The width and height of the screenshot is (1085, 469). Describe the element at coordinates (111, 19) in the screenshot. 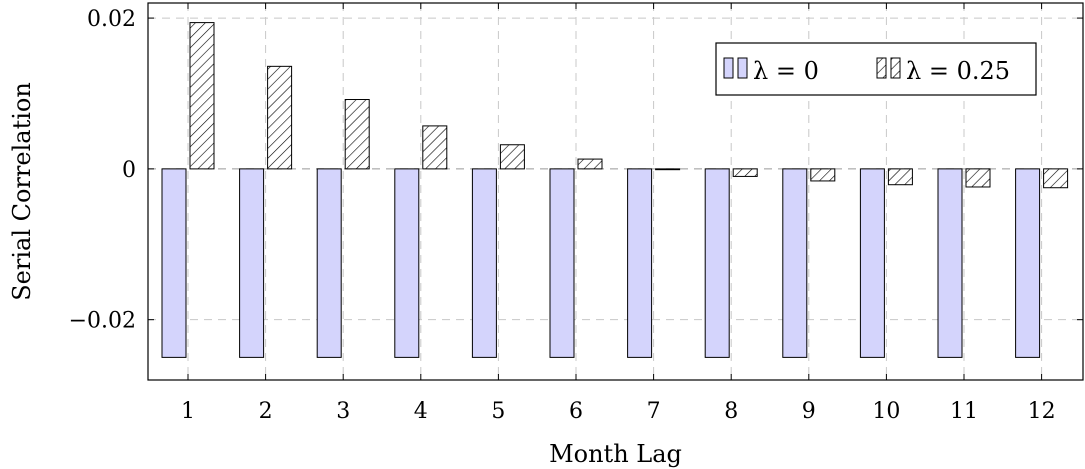

I see `y-tick-label: 0.02` at that location.